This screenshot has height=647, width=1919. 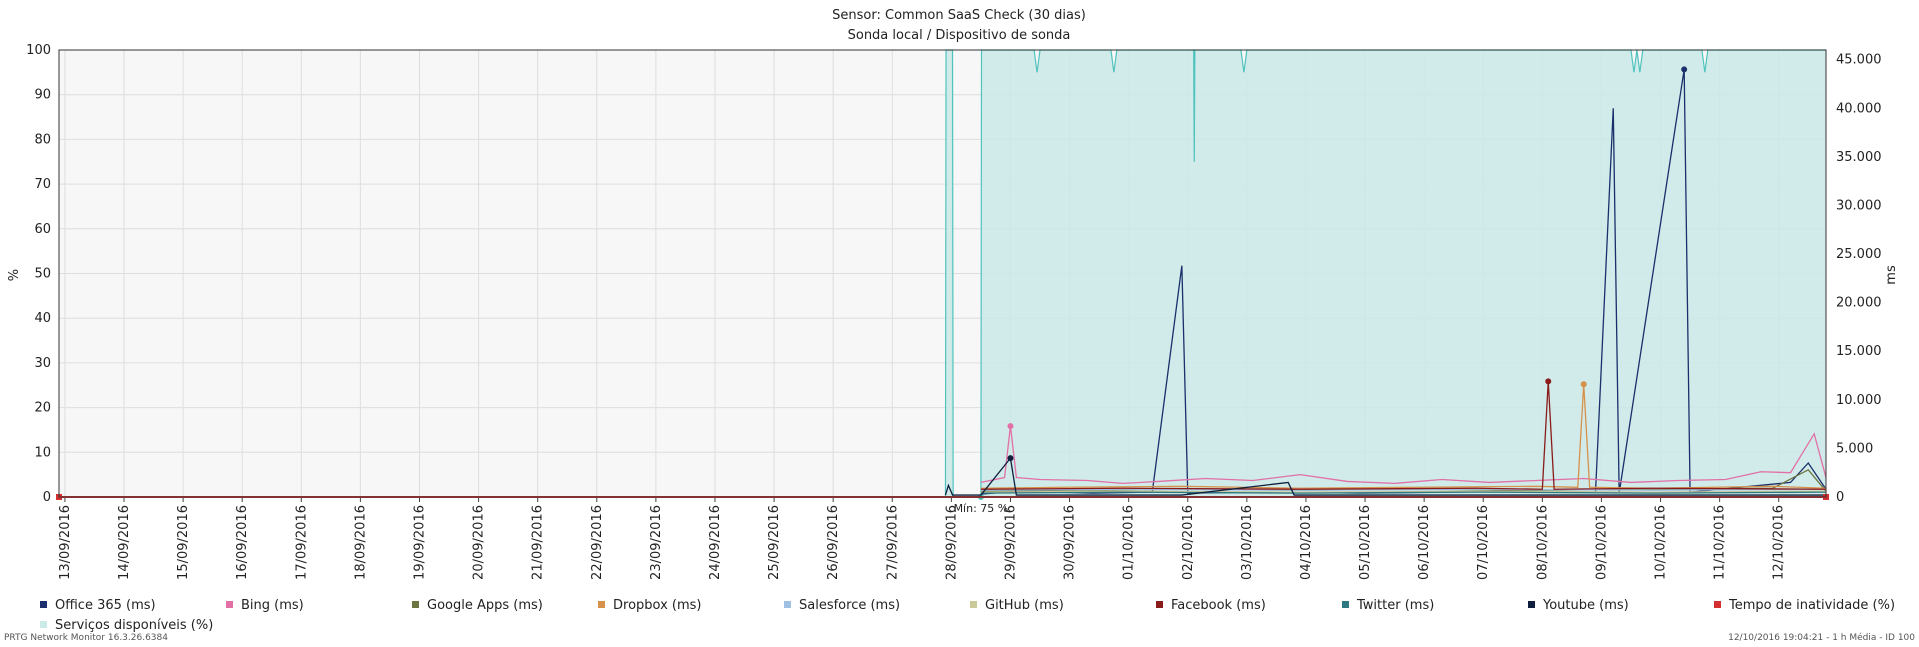 What do you see at coordinates (42, 452) in the screenshot?
I see `y-tick-label-left: 10` at bounding box center [42, 452].